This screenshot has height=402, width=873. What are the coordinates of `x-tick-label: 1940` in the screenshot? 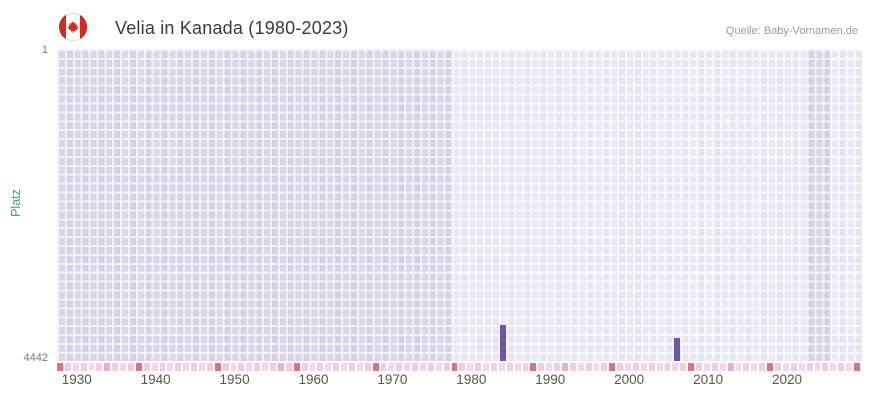 It's located at (155, 379).